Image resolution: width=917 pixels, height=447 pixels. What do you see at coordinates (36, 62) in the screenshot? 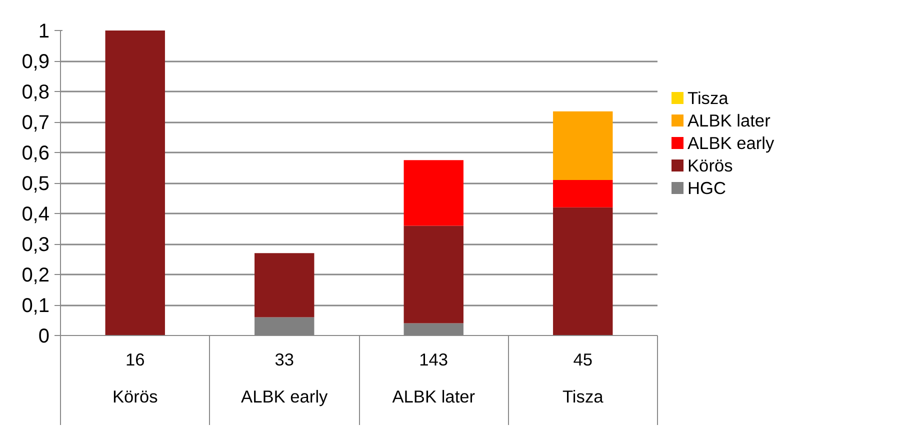
I see `y-tick-label: 0,9` at bounding box center [36, 62].